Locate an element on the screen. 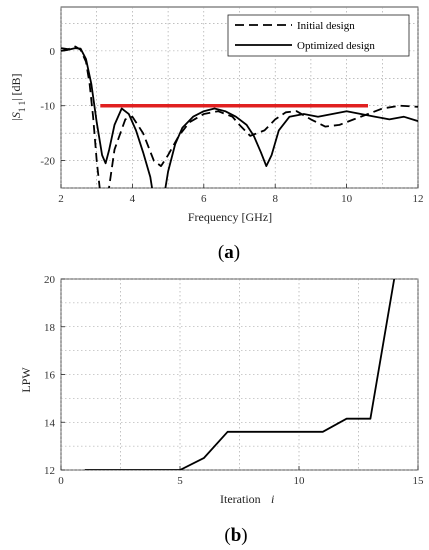 The width and height of the screenshot is (429, 550). panel-a-x-tick-label: 2 is located at coordinates (61, 199).